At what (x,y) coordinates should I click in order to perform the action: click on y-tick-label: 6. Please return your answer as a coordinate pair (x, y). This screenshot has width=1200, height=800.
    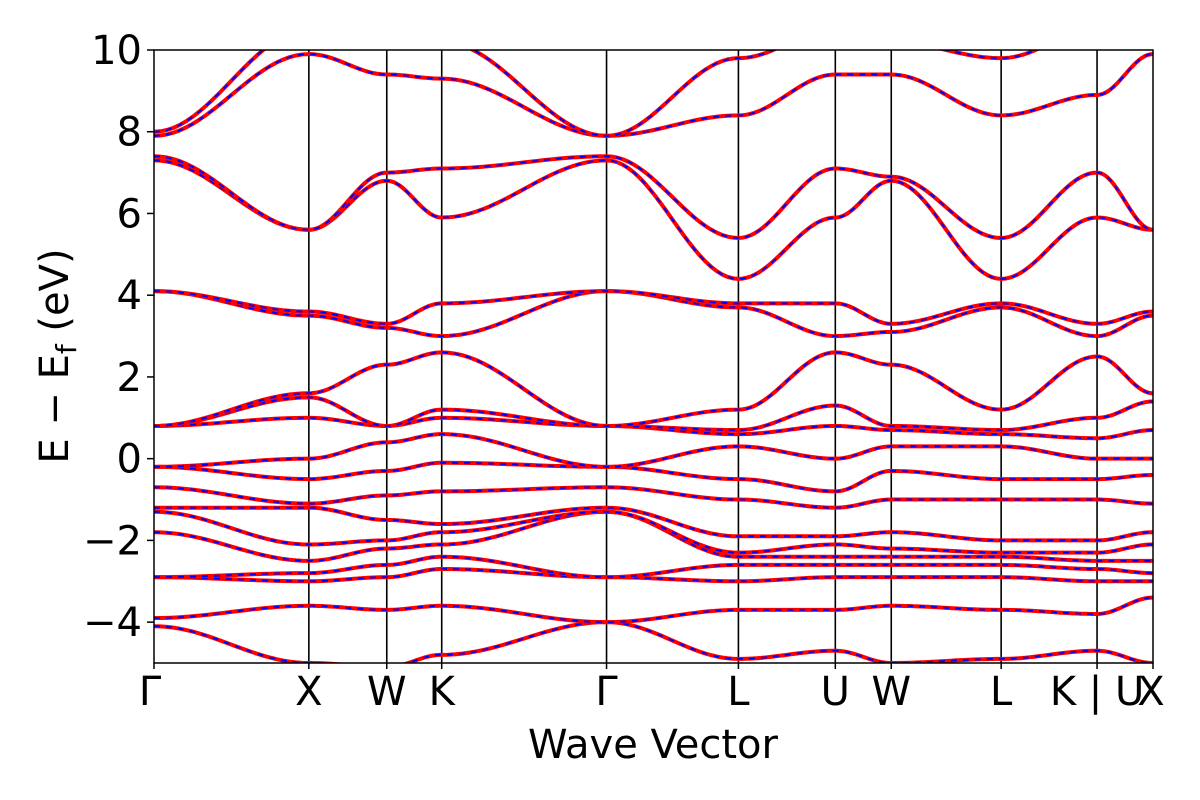
    Looking at the image, I should click on (129, 214).